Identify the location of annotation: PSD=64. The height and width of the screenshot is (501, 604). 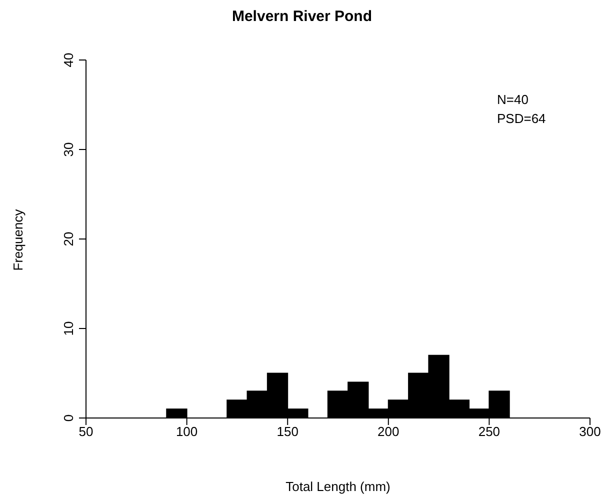
(521, 119).